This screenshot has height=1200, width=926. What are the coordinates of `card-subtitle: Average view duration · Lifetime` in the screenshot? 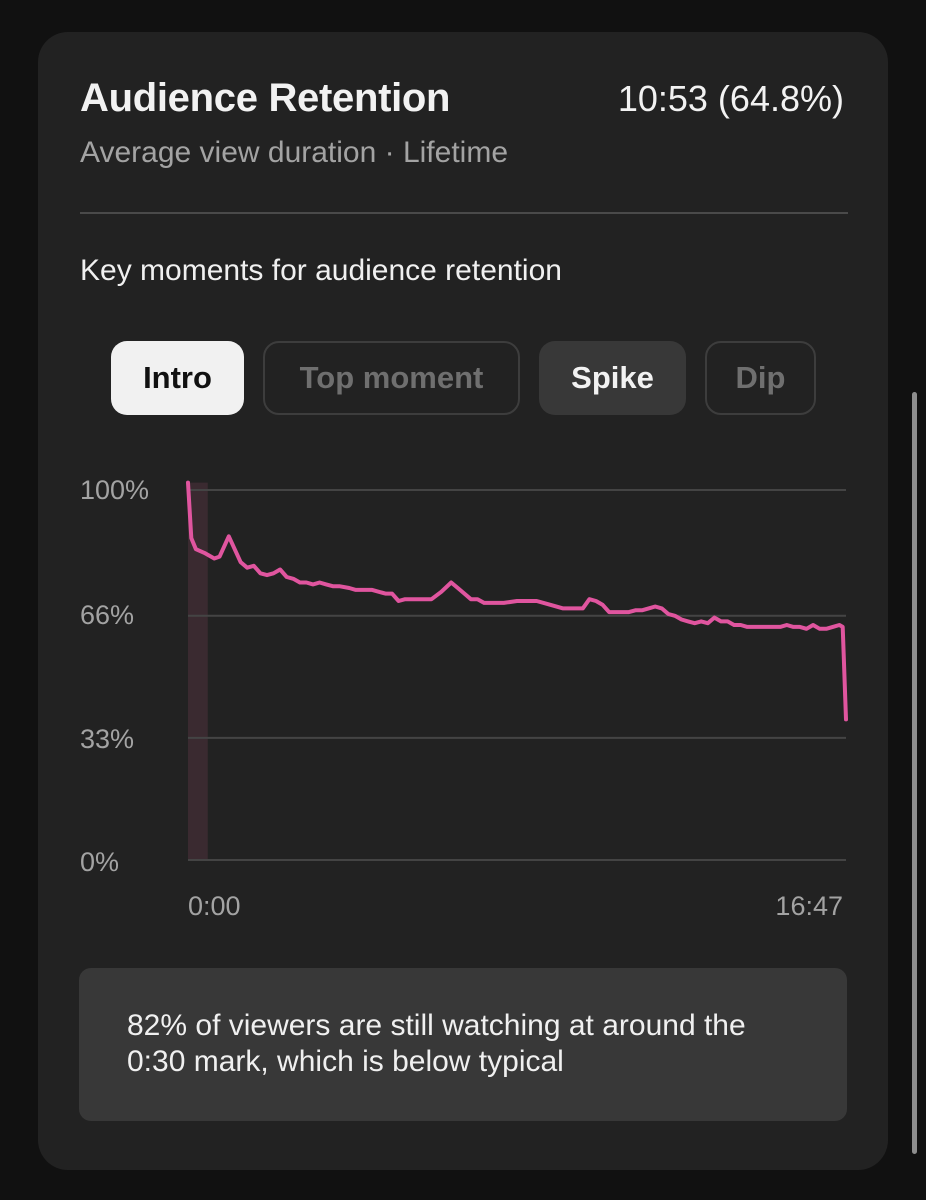 It's located at (294, 152).